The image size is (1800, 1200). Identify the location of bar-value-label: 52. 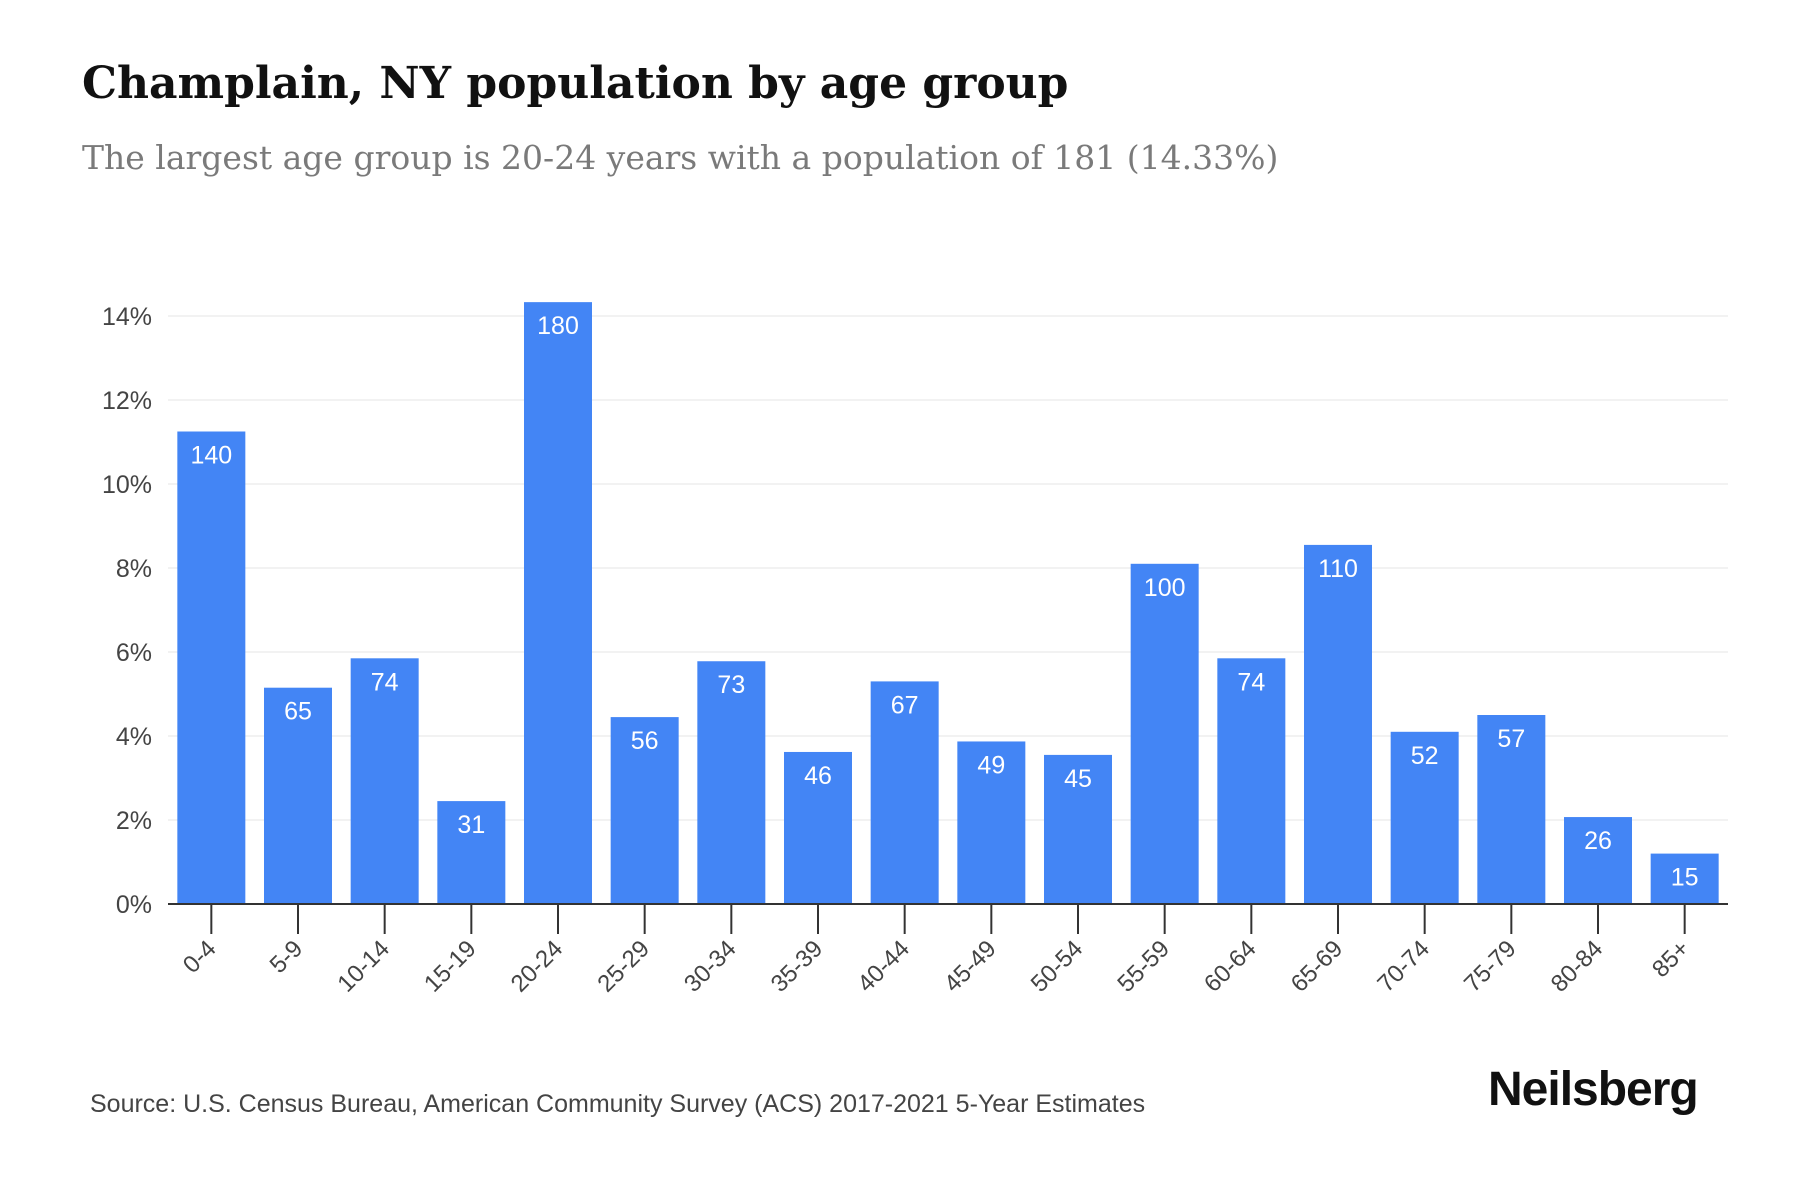
(1425, 756).